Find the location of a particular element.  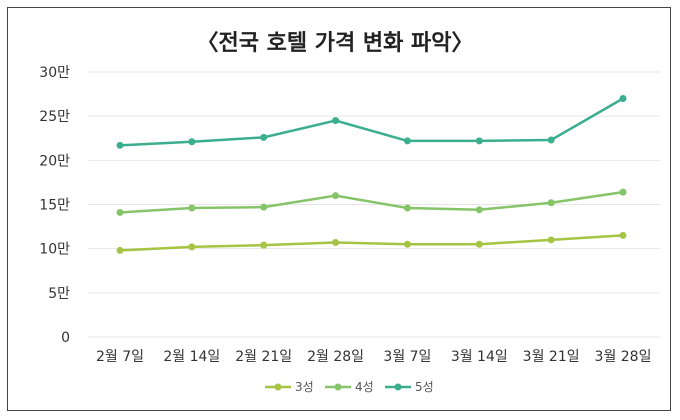

x-tick-label: 3월 21일 is located at coordinates (551, 357).